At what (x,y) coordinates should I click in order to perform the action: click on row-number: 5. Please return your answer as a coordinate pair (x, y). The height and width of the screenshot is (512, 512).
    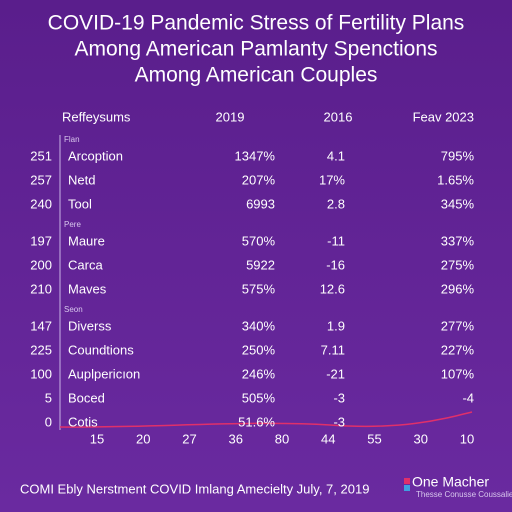
    Looking at the image, I should click on (48, 397).